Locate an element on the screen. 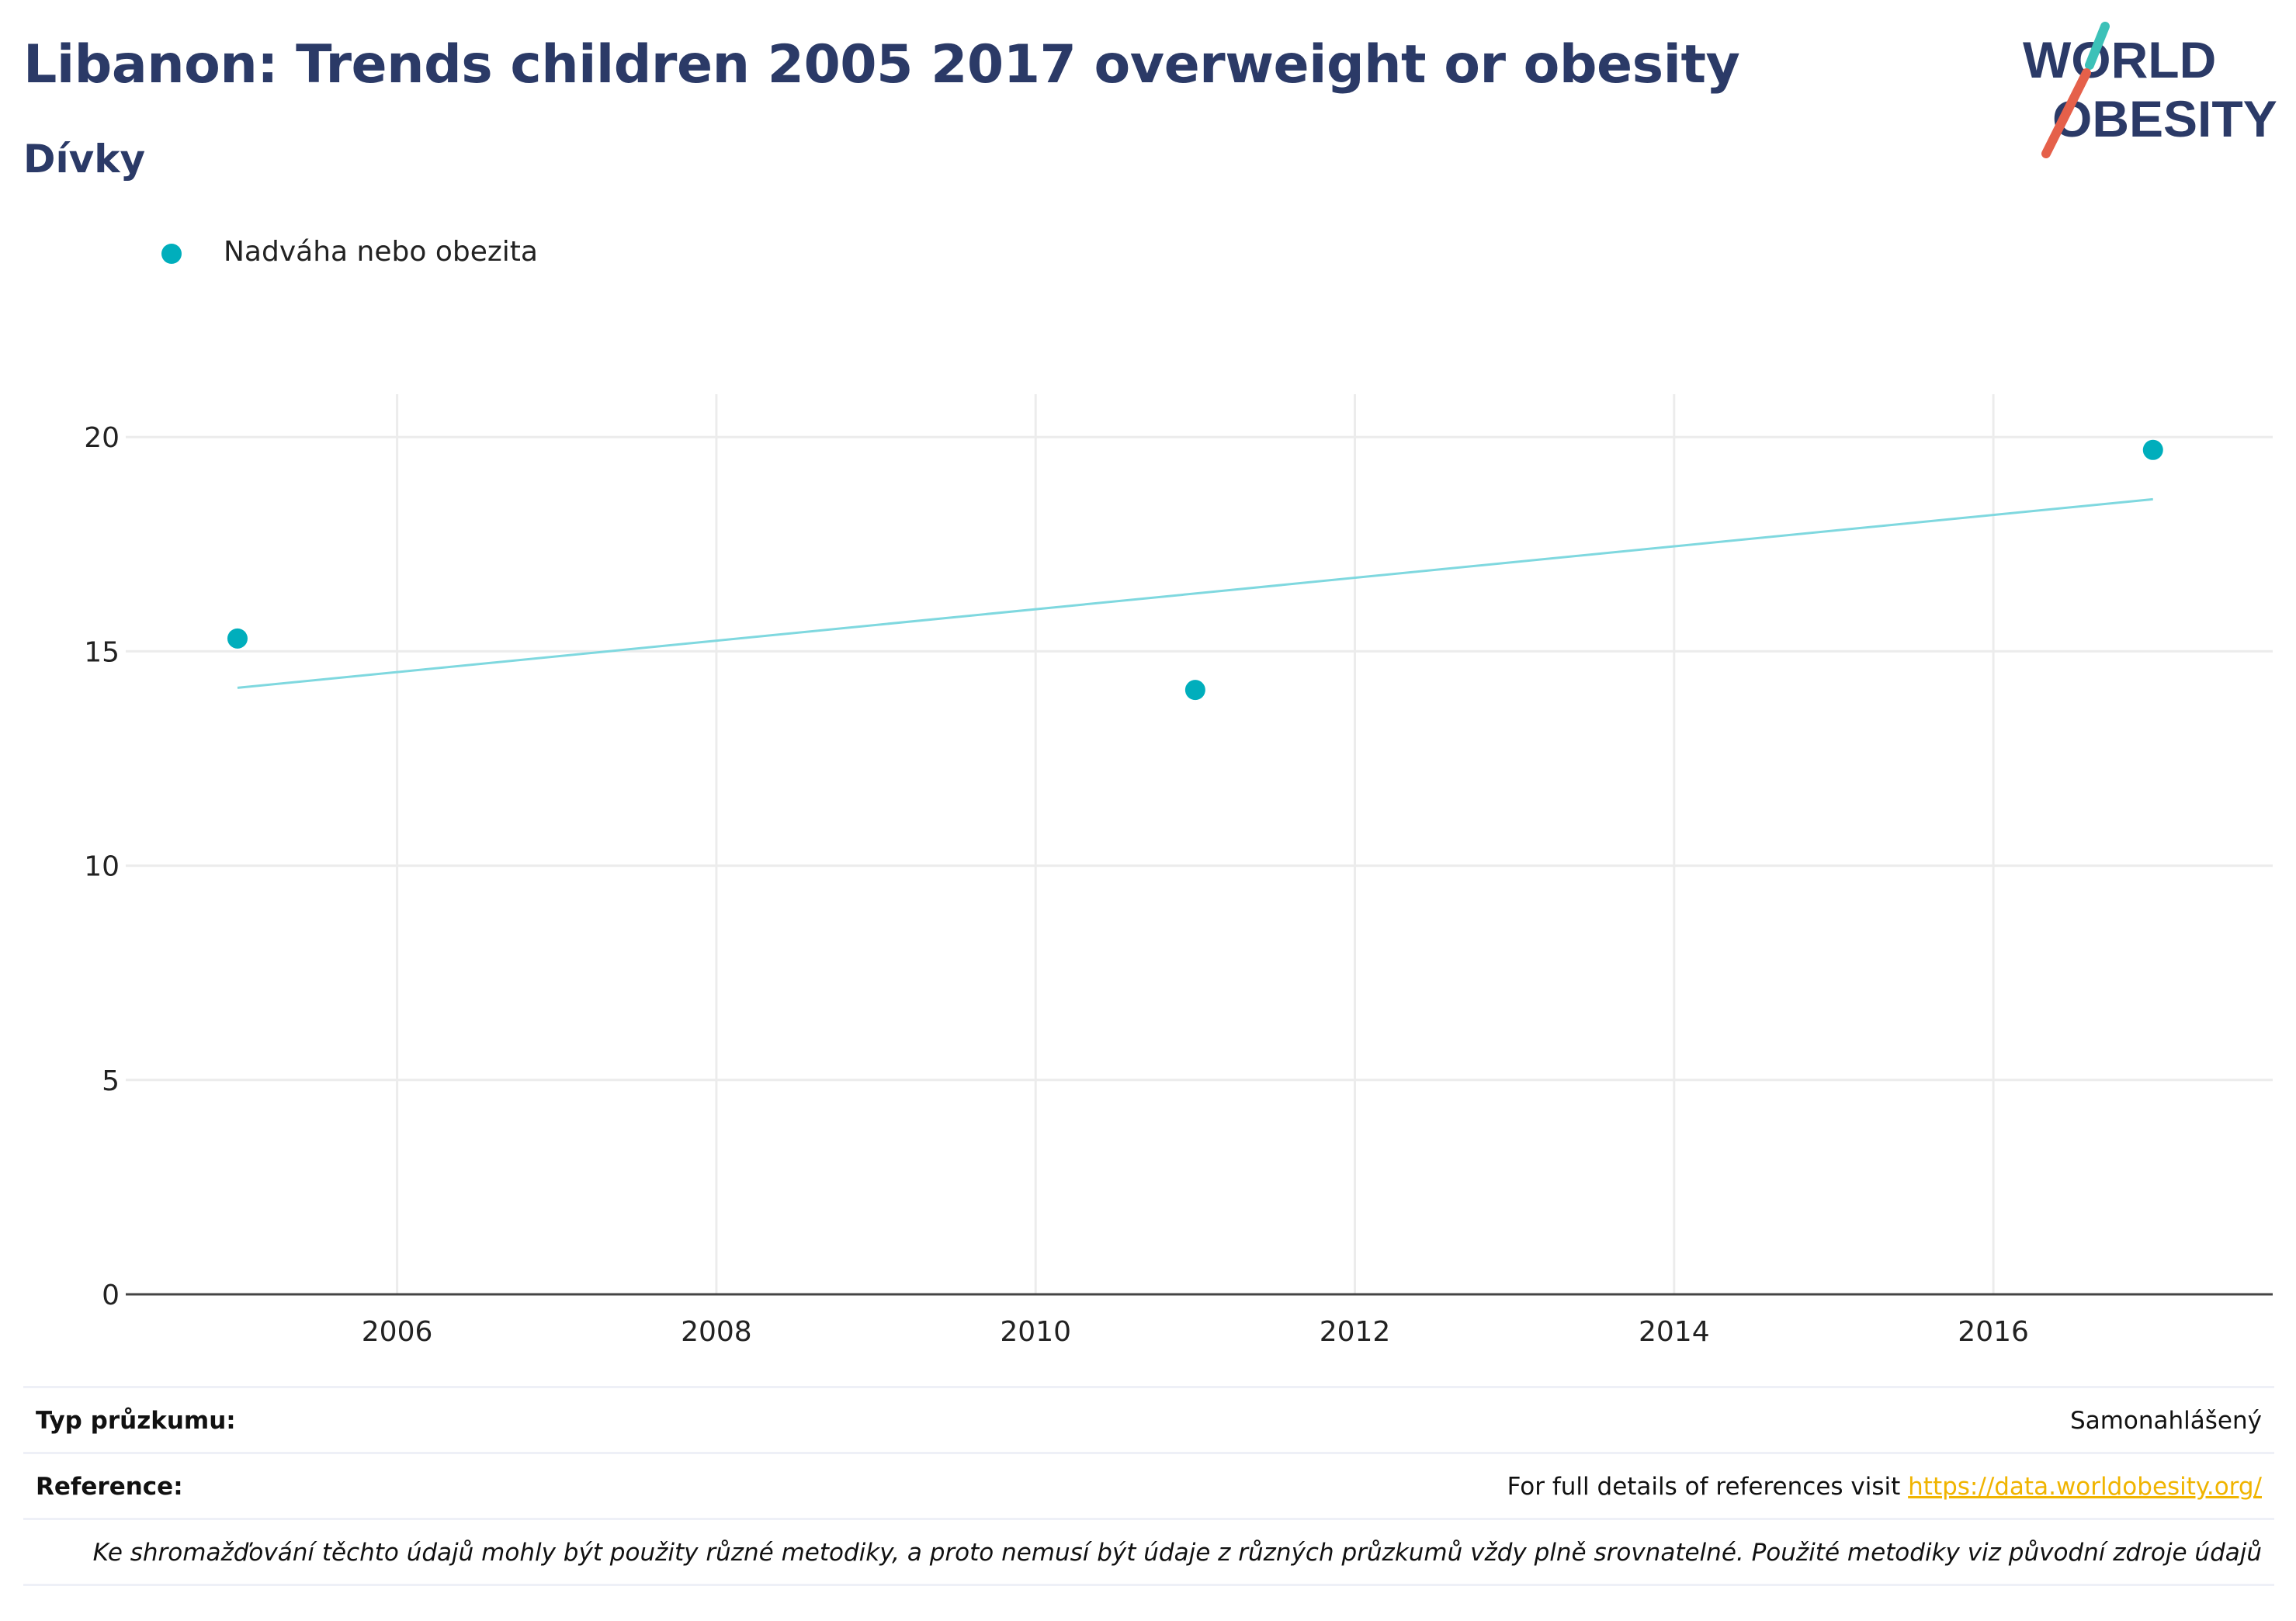  trendline-segment is located at coordinates (1195, 593).